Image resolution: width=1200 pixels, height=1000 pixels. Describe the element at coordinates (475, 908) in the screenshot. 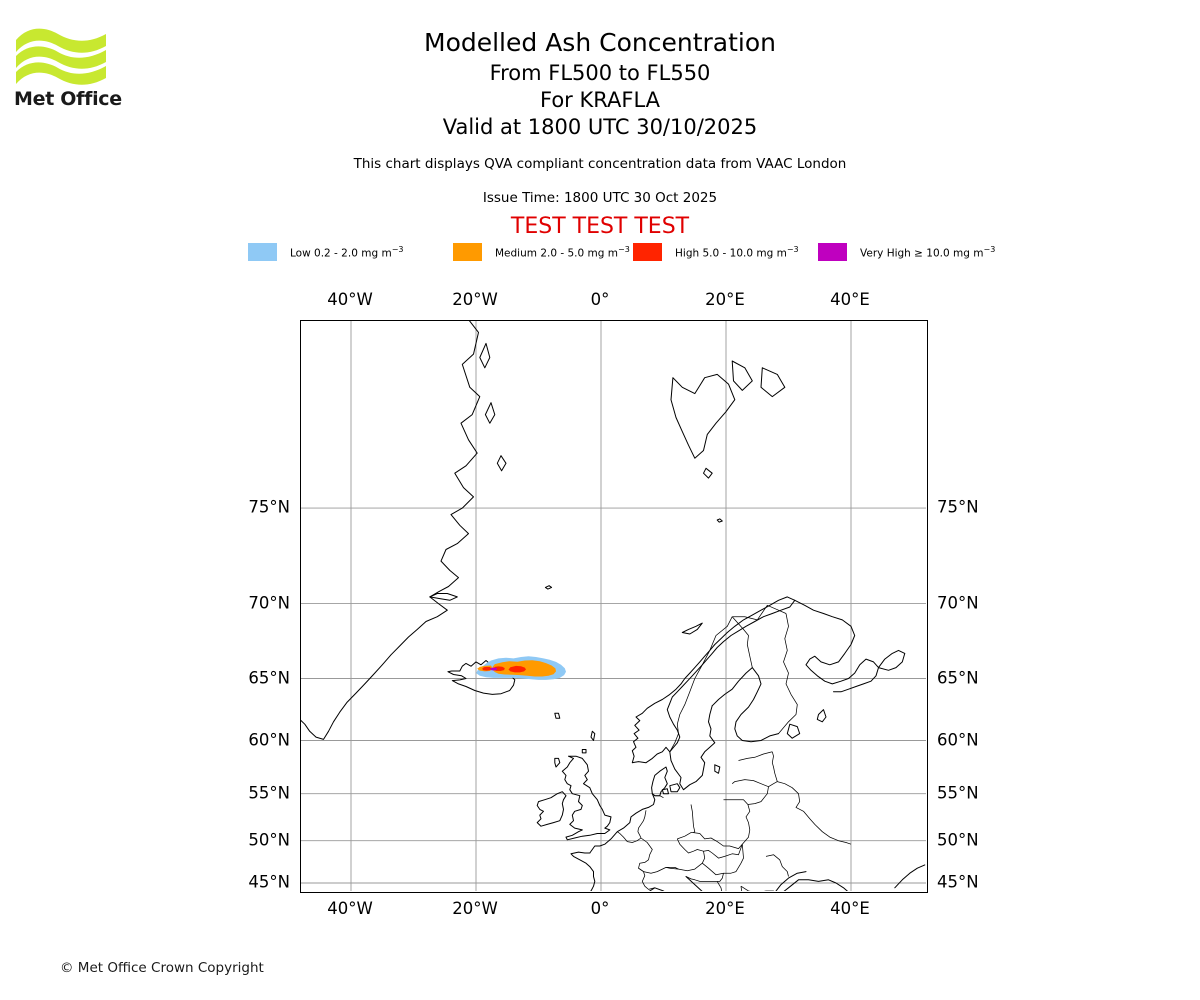

I see `lon-tick-bot-1: 20°W` at that location.